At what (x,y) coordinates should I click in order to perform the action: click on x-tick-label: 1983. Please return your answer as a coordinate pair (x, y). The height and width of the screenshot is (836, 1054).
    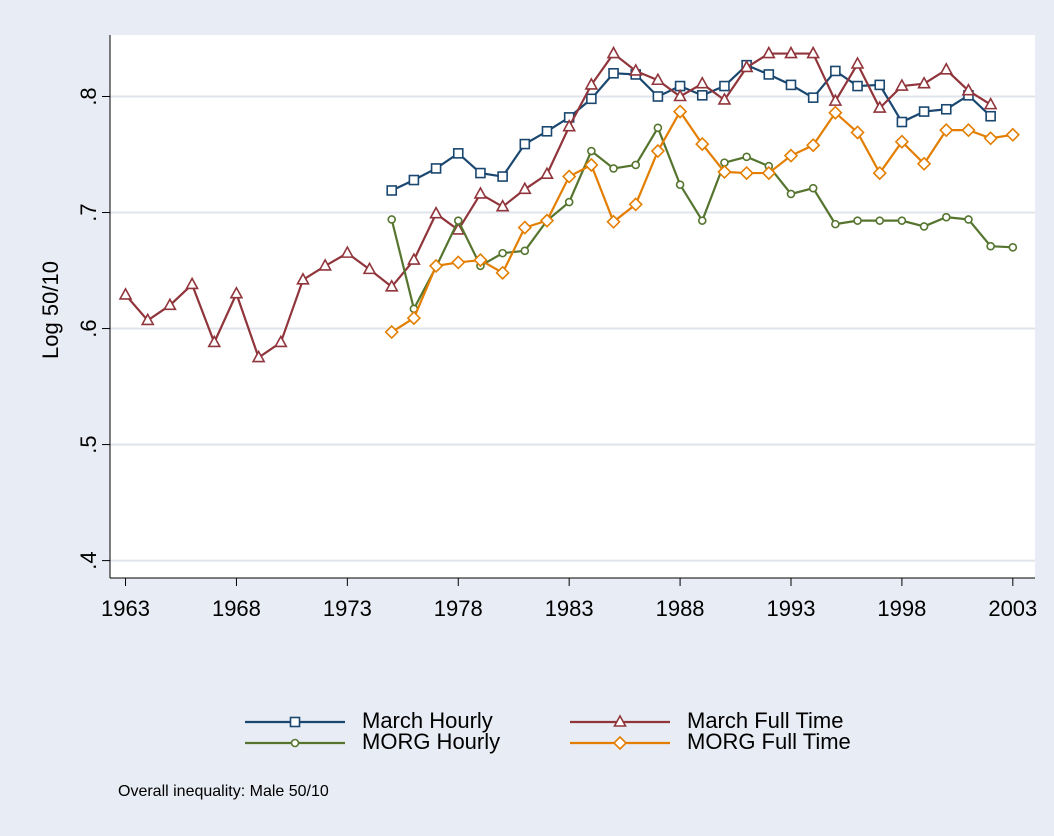
    Looking at the image, I should click on (569, 608).